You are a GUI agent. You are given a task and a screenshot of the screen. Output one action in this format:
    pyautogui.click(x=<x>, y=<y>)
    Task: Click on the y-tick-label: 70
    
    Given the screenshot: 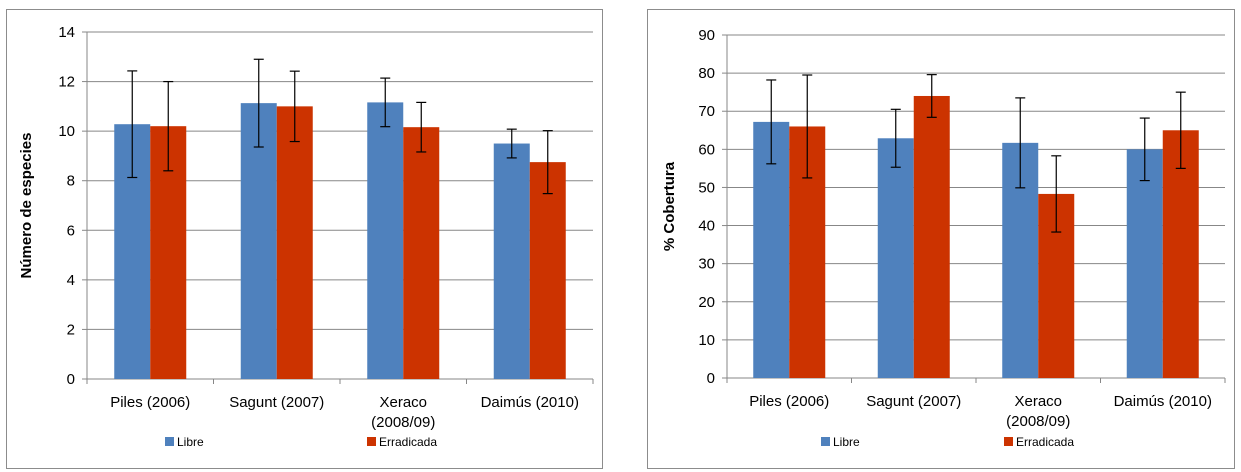 What is the action you would take?
    pyautogui.click(x=706, y=111)
    